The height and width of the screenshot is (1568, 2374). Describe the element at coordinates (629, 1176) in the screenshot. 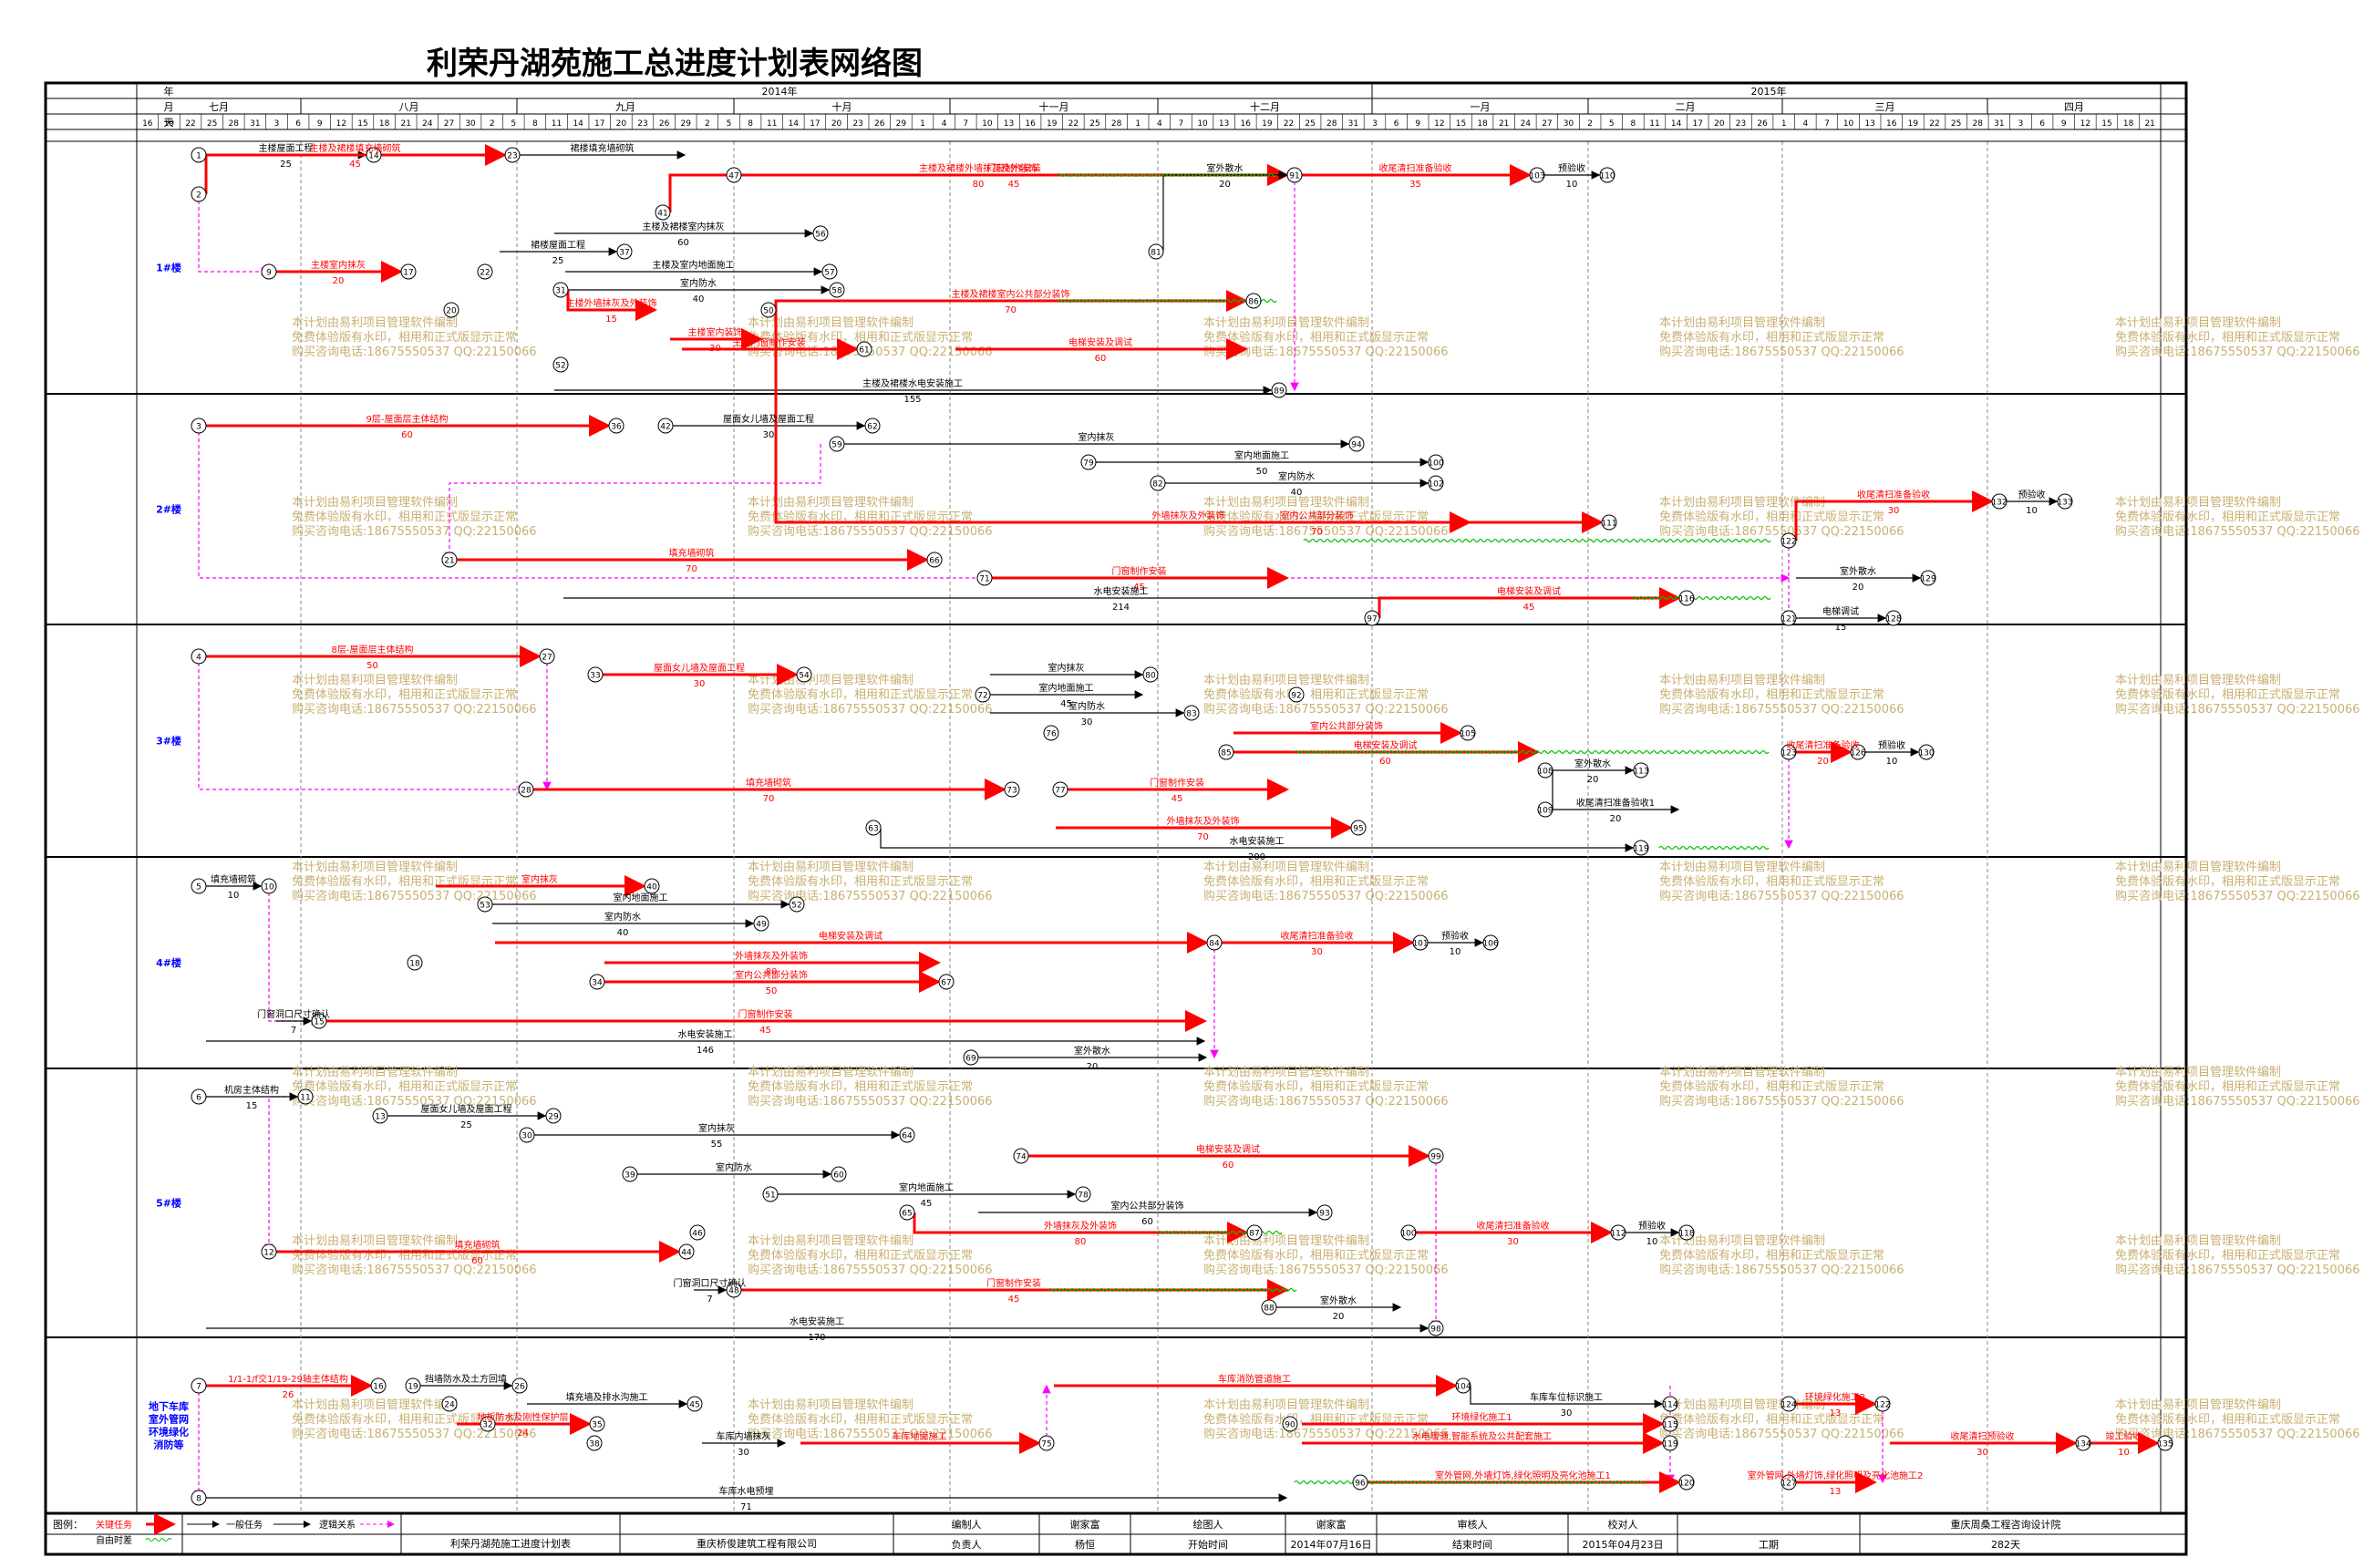

I see `event-node-number: 39` at that location.